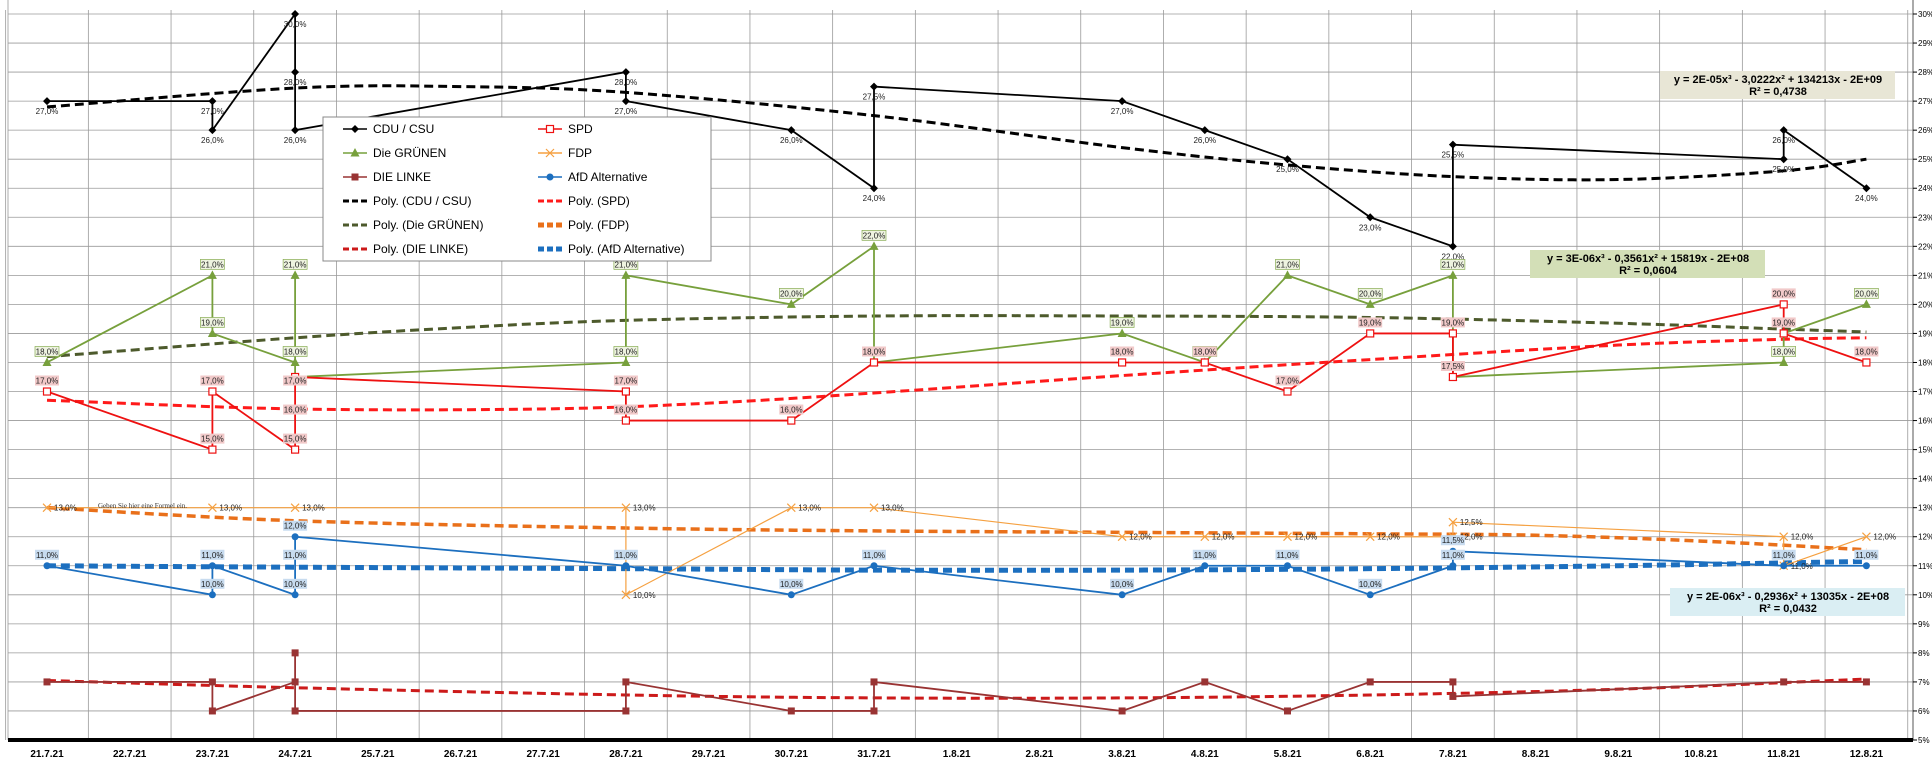  What do you see at coordinates (874, 754) in the screenshot?
I see `x-tick-label: 31.7.21` at bounding box center [874, 754].